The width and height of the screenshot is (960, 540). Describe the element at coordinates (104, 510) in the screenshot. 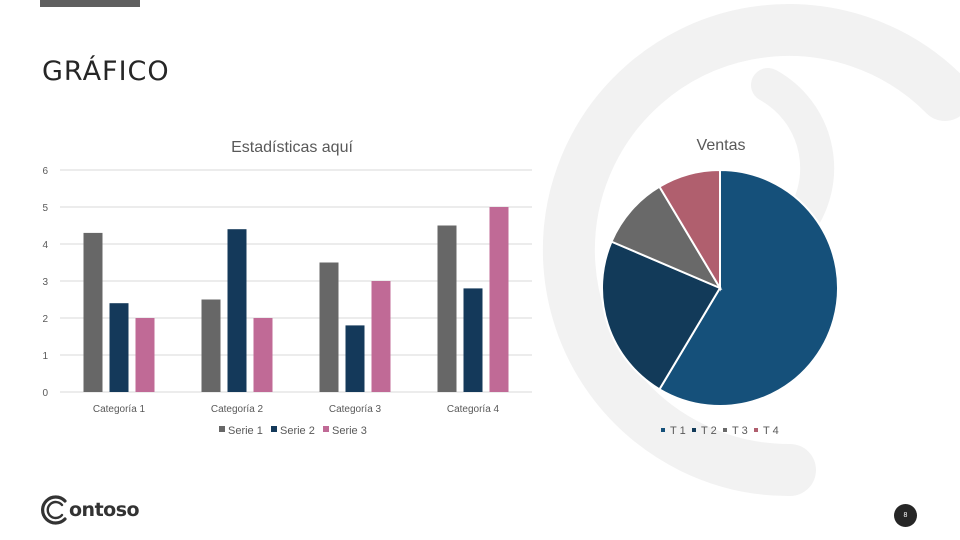

I see `logo-text: ontoso` at that location.